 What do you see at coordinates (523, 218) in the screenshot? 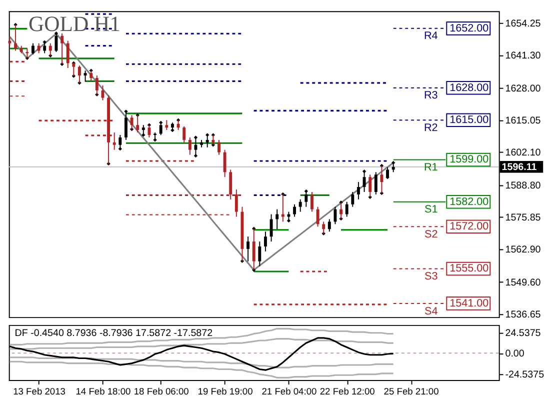
I see `y-tick-label: 1575.85` at bounding box center [523, 218].